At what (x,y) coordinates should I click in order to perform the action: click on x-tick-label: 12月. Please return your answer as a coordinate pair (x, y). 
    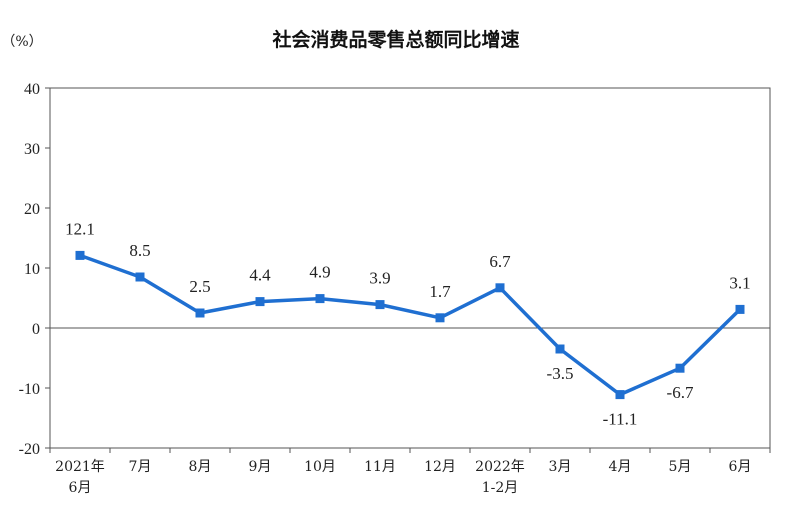
    Looking at the image, I should click on (440, 467).